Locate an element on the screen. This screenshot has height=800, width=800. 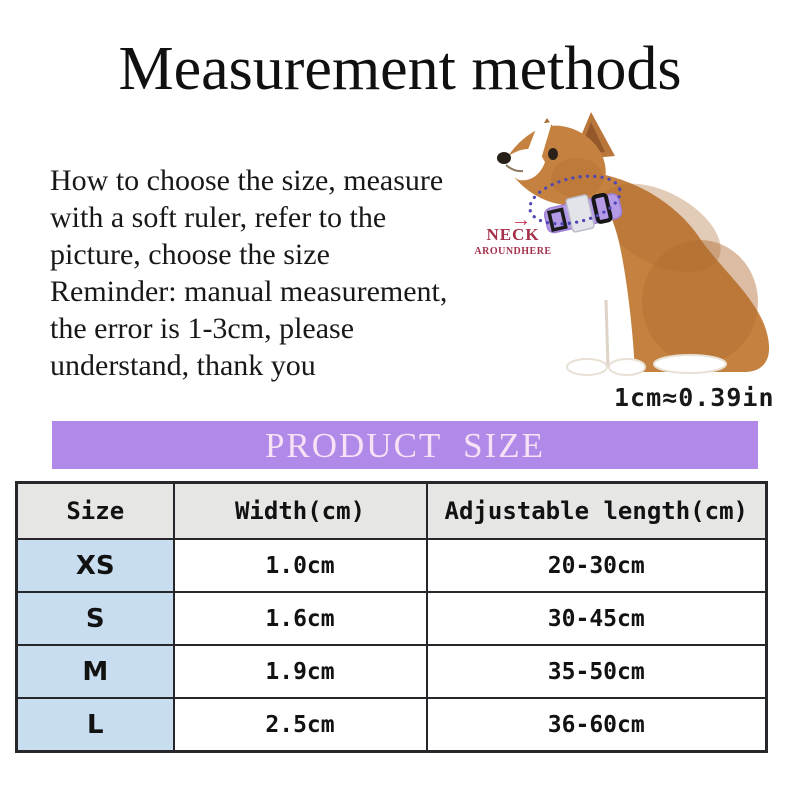
table-row: M 1.9cm 35-50cm is located at coordinates (391, 671).